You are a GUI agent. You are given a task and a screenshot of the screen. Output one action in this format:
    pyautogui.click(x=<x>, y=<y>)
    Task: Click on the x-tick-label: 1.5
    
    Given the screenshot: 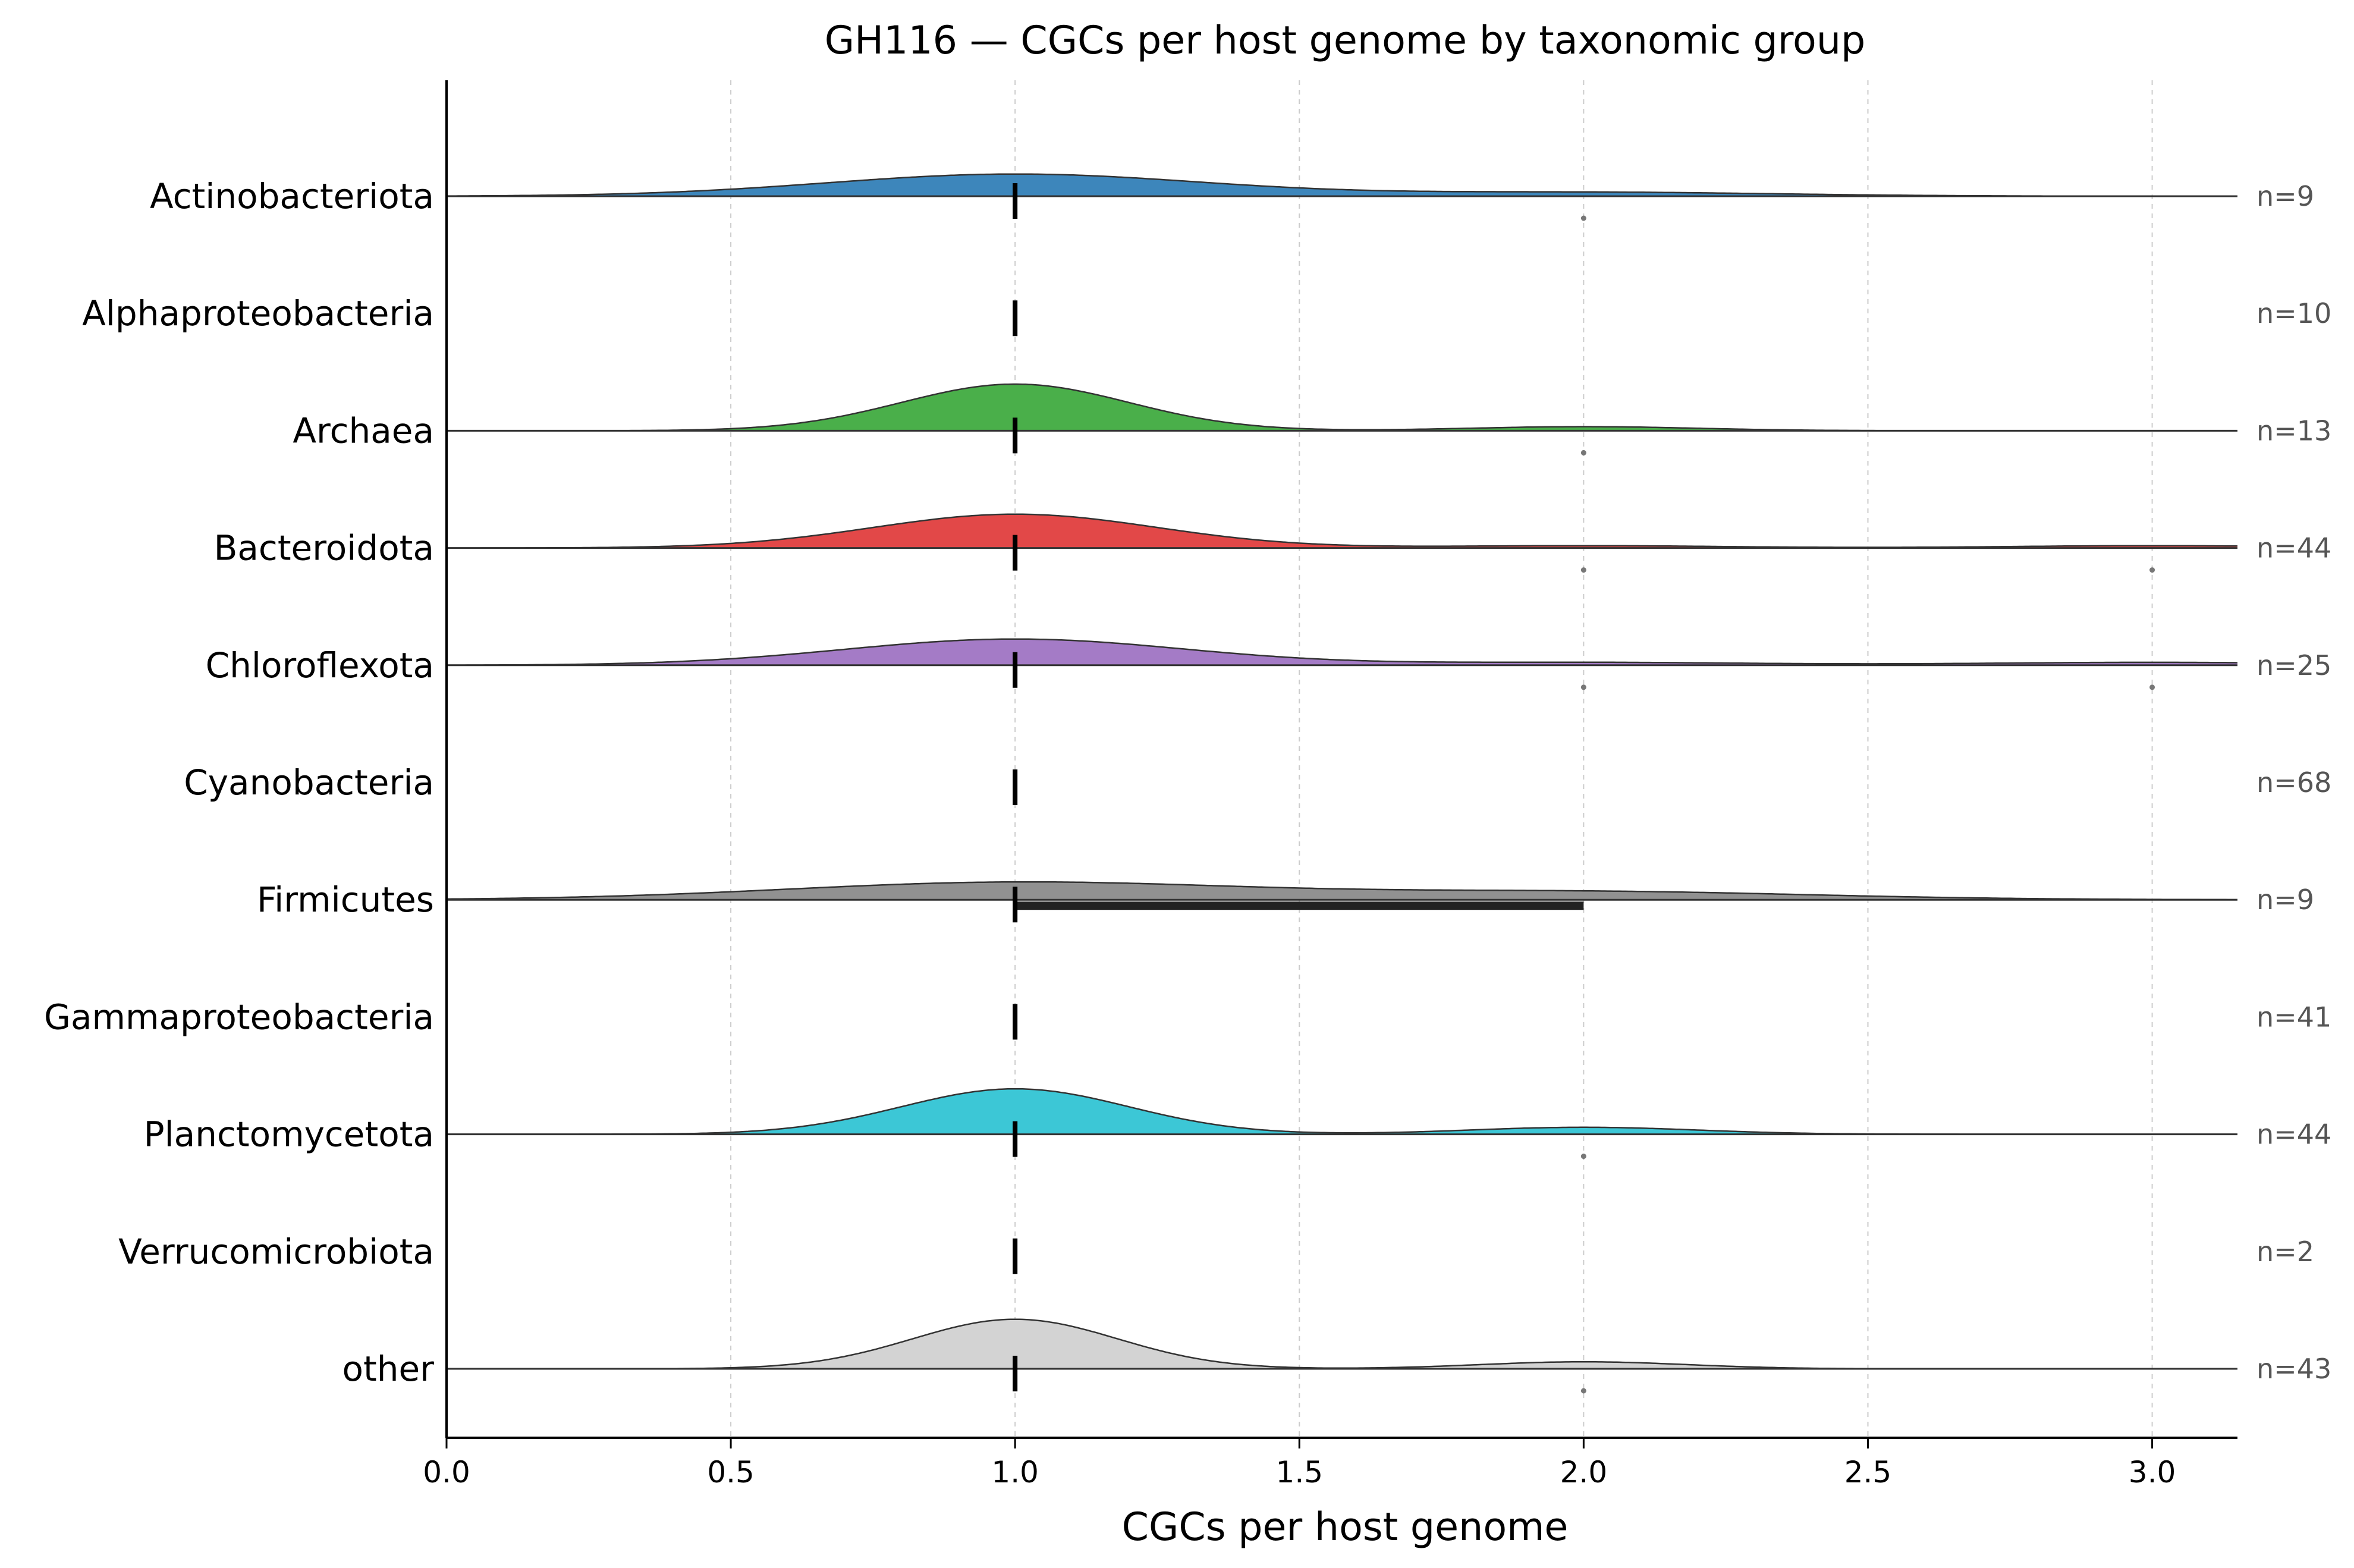 What is the action you would take?
    pyautogui.click(x=1300, y=1472)
    